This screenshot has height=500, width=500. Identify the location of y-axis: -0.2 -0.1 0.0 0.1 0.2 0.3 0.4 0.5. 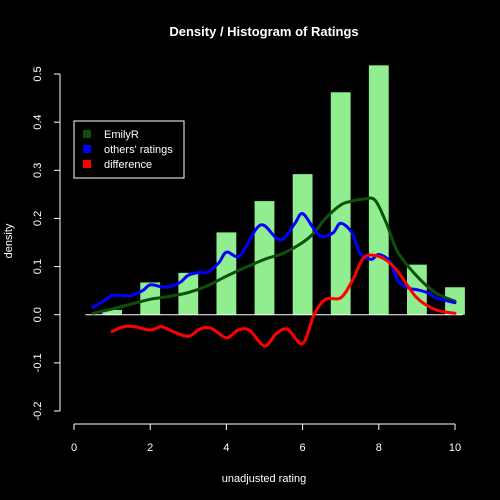
(46, 243).